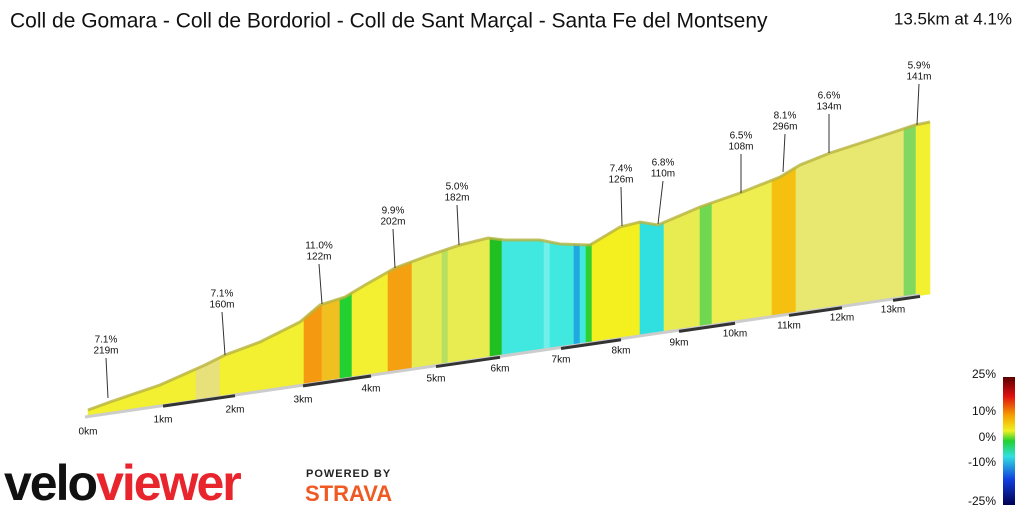 This screenshot has width=1024, height=512. What do you see at coordinates (122, 483) in the screenshot?
I see `logo: veloviewer` at bounding box center [122, 483].